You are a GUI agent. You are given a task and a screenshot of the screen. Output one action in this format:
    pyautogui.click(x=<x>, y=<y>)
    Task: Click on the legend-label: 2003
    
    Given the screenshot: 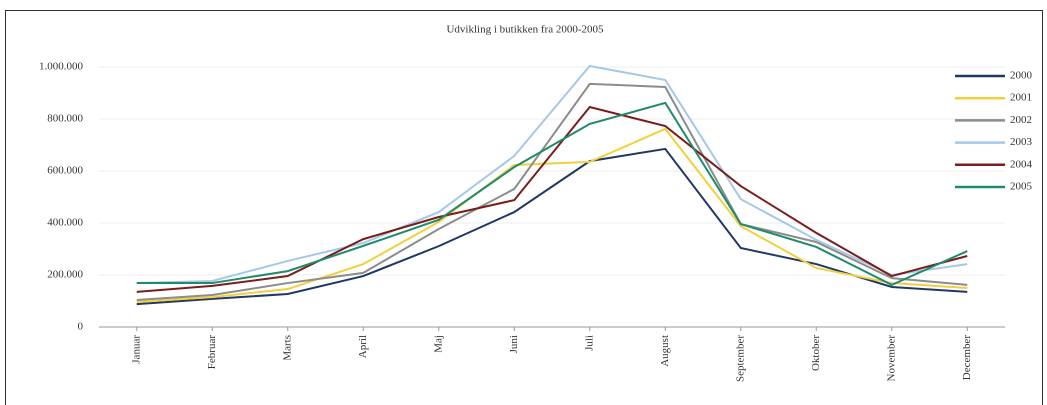 What is the action you would take?
    pyautogui.click(x=1021, y=142)
    